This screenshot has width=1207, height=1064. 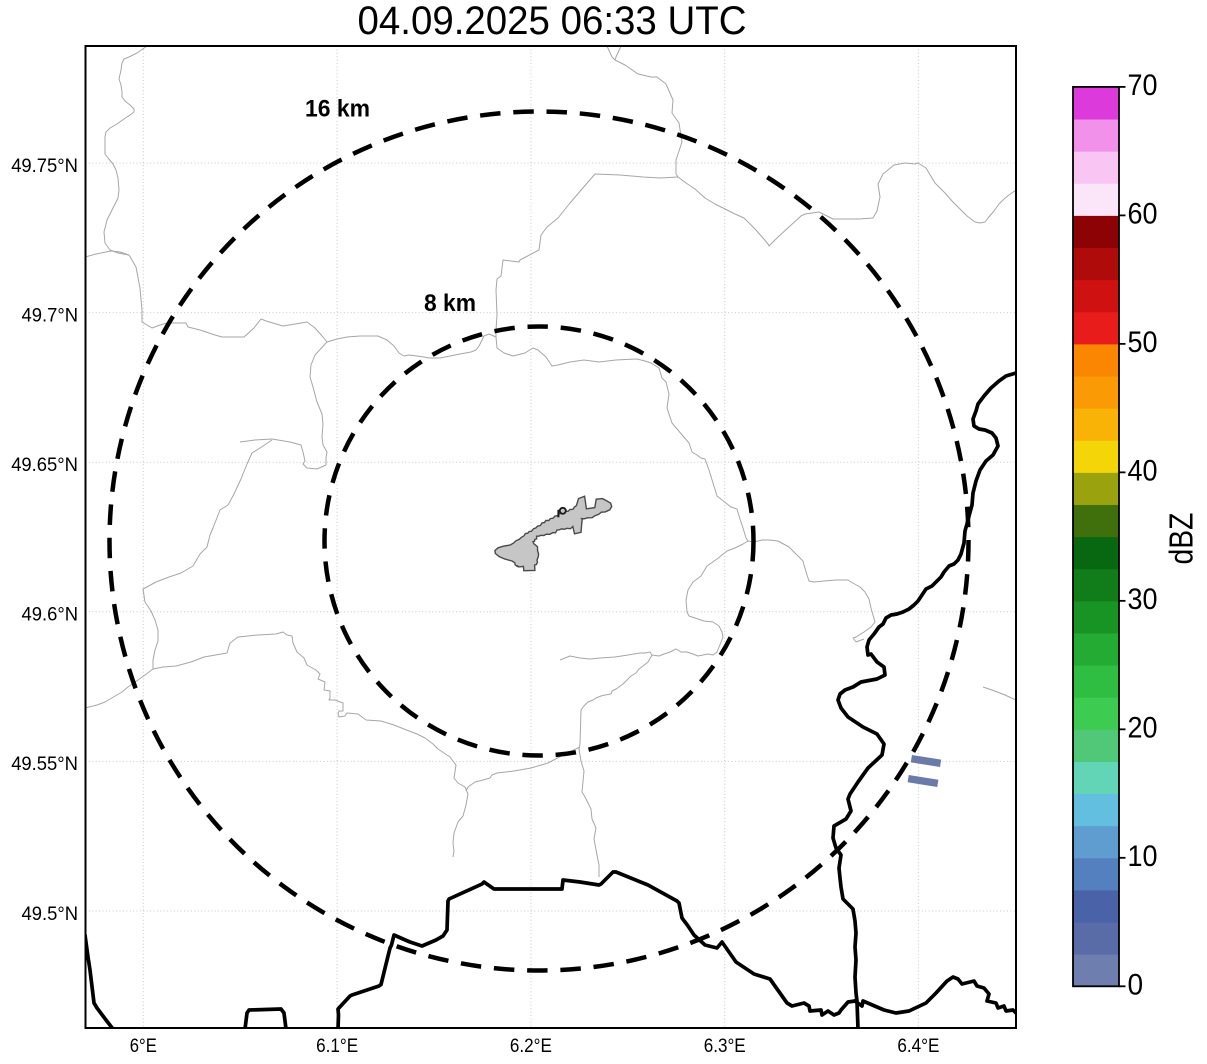 I want to click on svg-text: 40, so click(x=1143, y=470).